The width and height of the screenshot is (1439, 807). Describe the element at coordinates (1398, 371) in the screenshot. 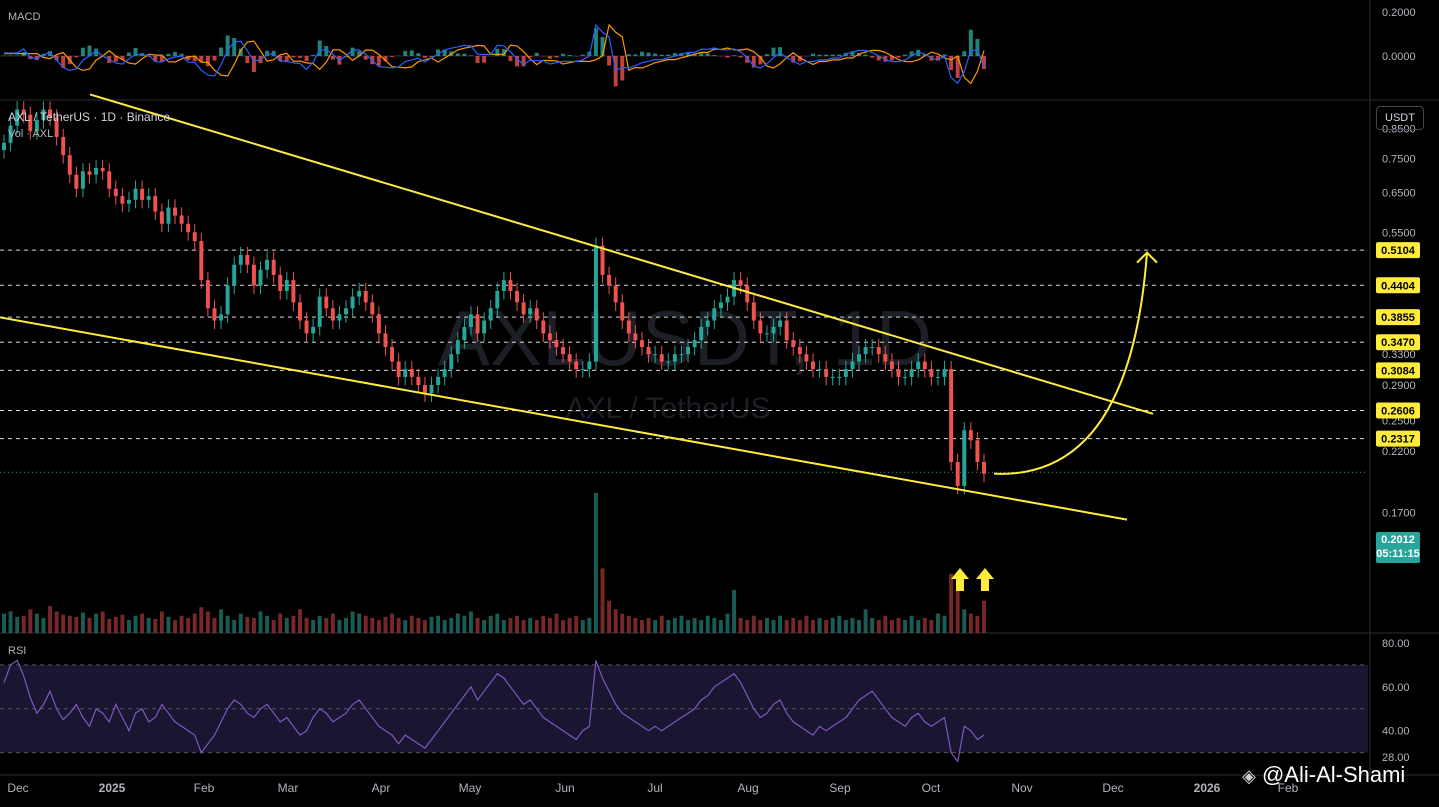

I see `level-badge-label: 0.3084` at that location.